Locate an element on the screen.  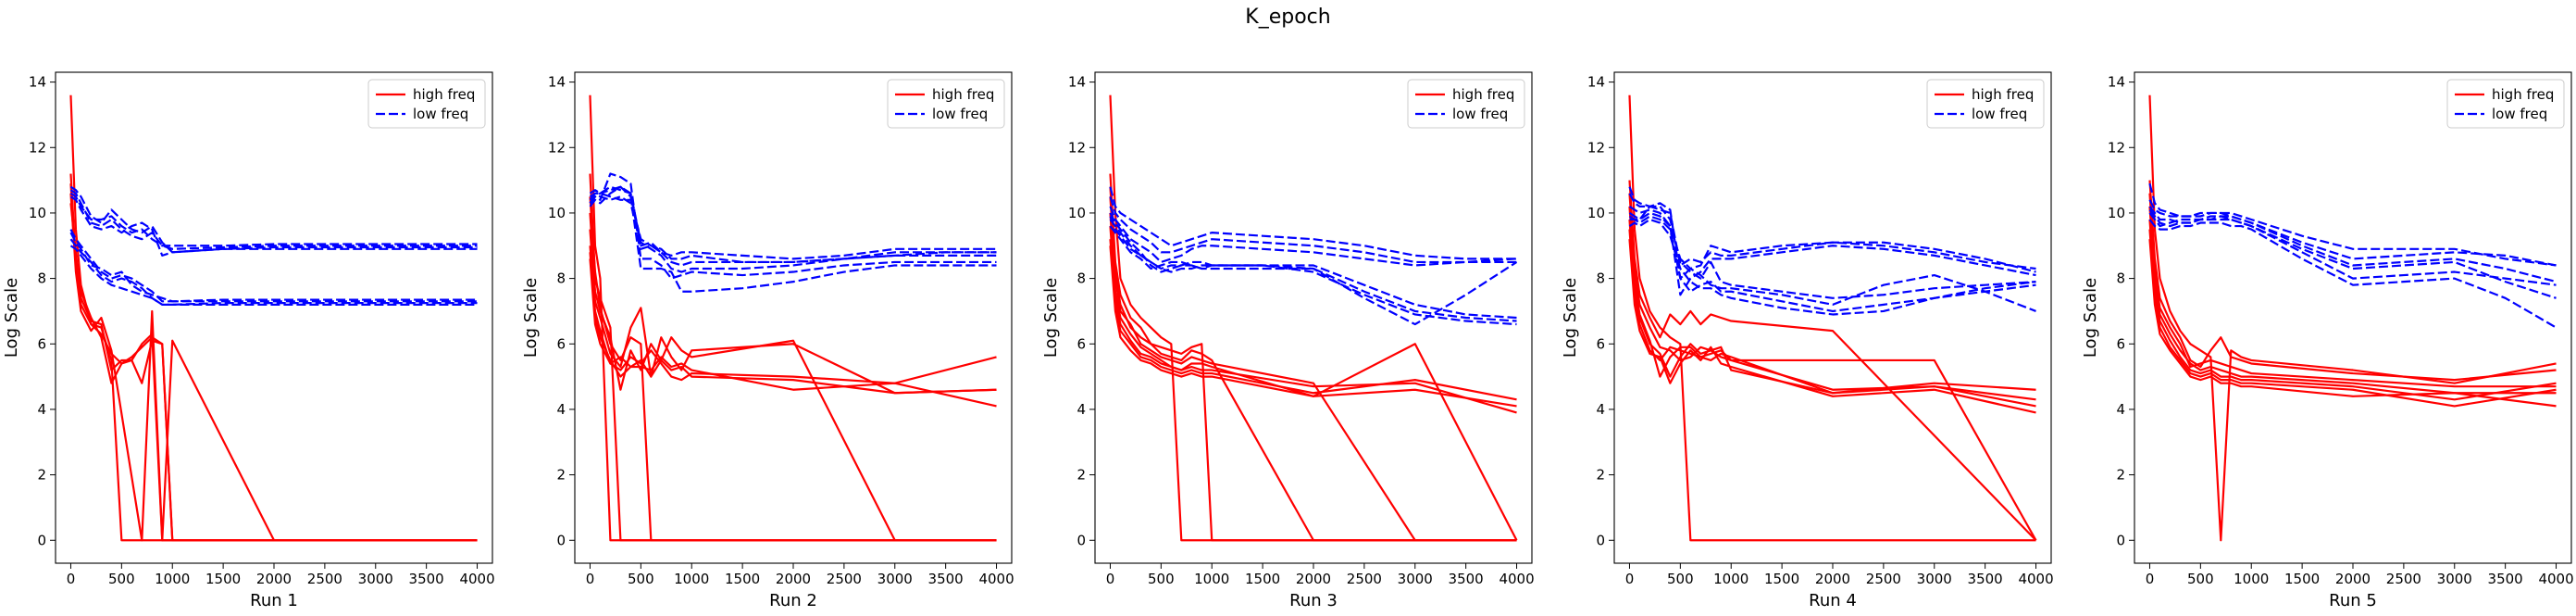
legend-label: high freq is located at coordinates (2003, 94).